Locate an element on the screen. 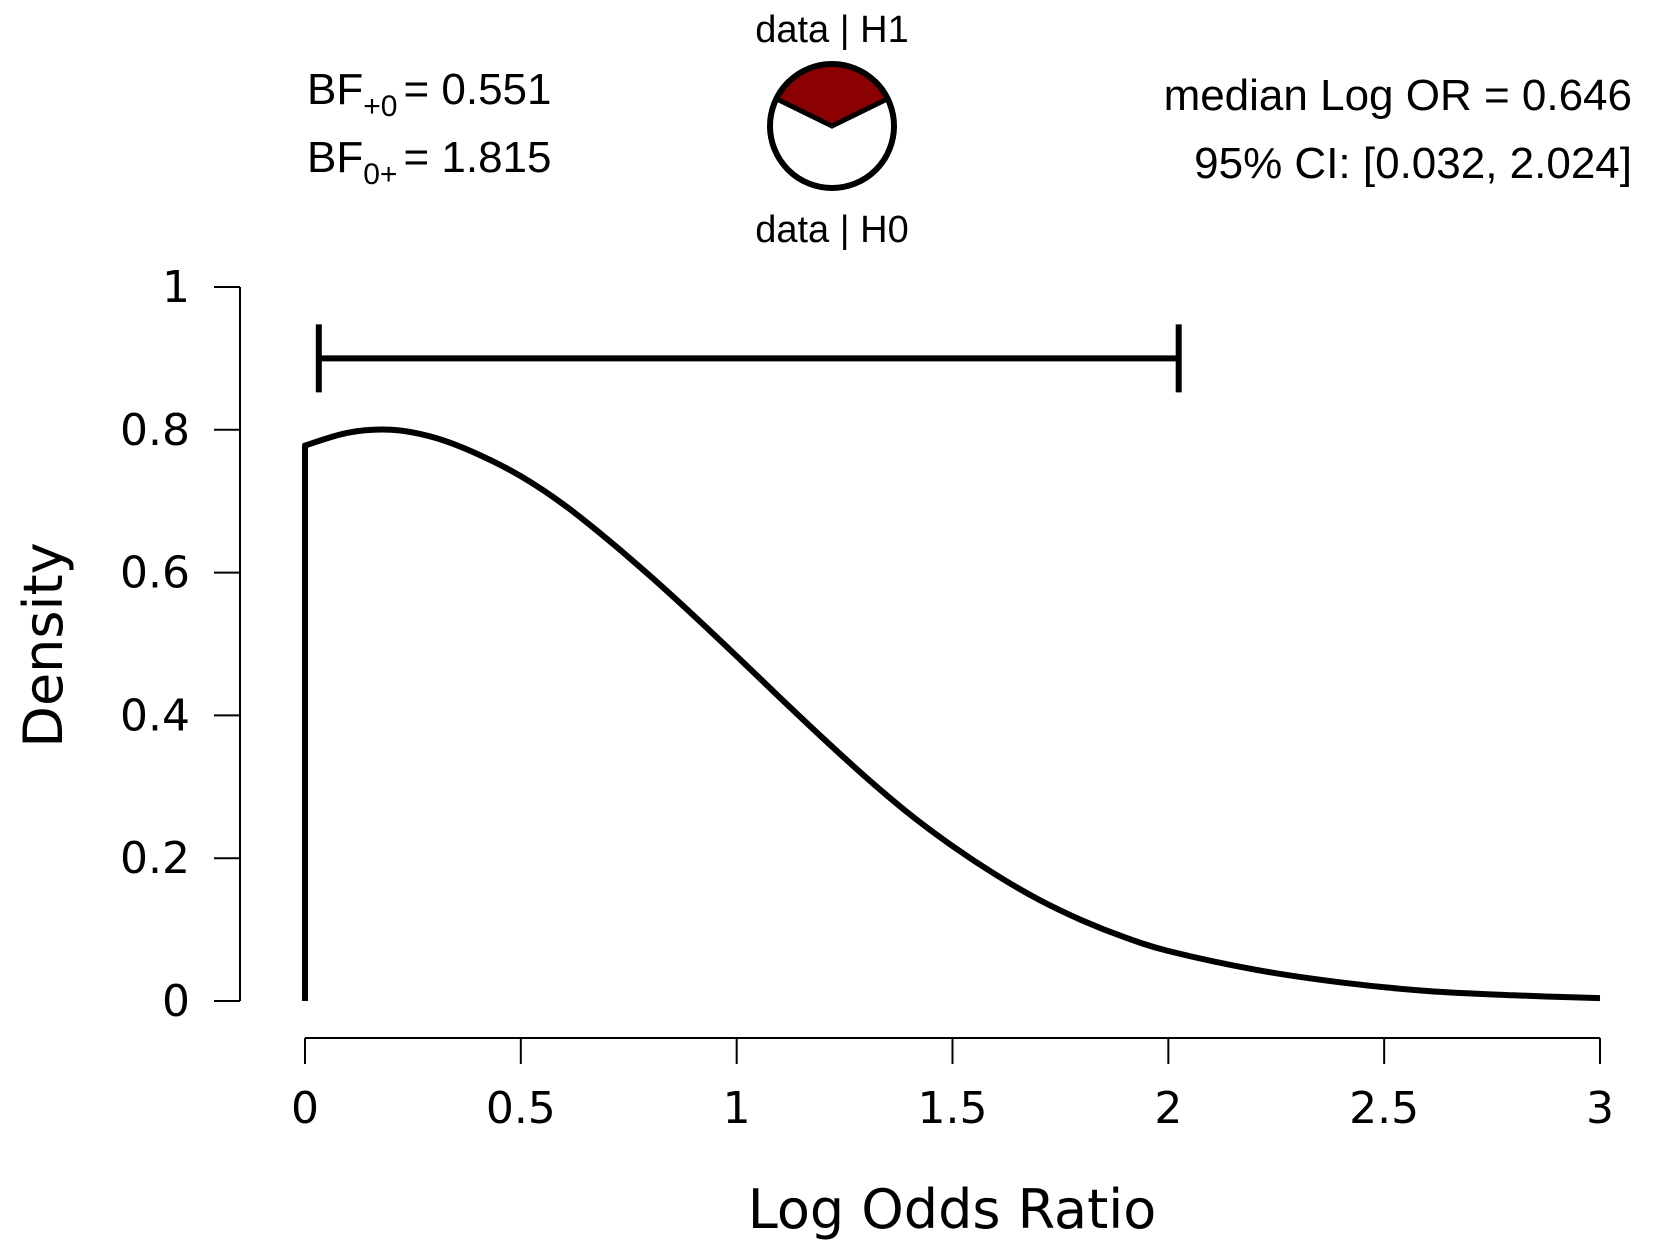 The width and height of the screenshot is (1656, 1250). y-tick-label: 0.2 is located at coordinates (155, 858).